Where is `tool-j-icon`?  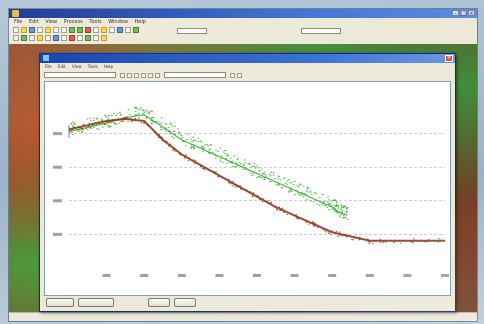 tool-j-icon is located at coordinates (88, 38).